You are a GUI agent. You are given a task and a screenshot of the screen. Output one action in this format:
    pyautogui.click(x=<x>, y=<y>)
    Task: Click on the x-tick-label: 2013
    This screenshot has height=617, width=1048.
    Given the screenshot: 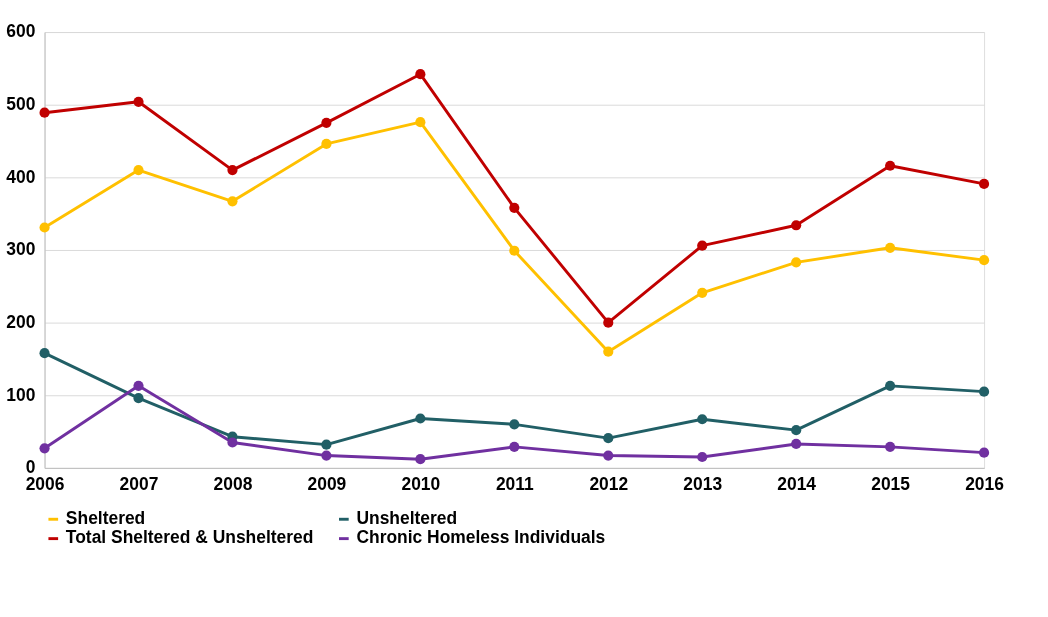 What is the action you would take?
    pyautogui.click(x=703, y=483)
    